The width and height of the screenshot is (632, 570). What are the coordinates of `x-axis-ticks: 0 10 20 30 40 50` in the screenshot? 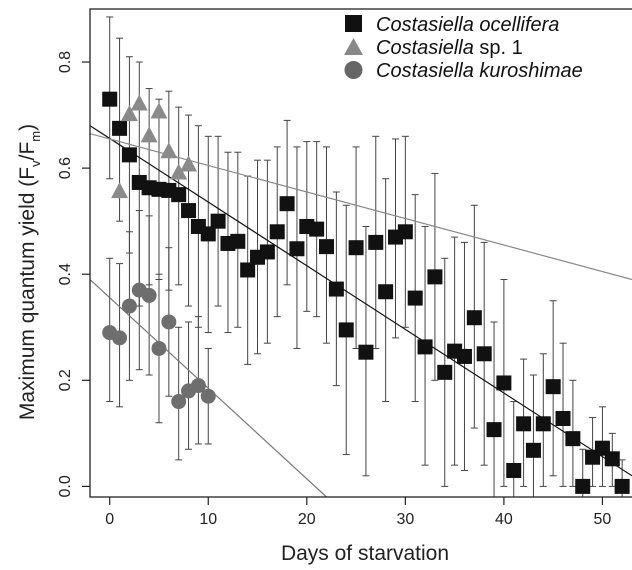 It's located at (358, 512).